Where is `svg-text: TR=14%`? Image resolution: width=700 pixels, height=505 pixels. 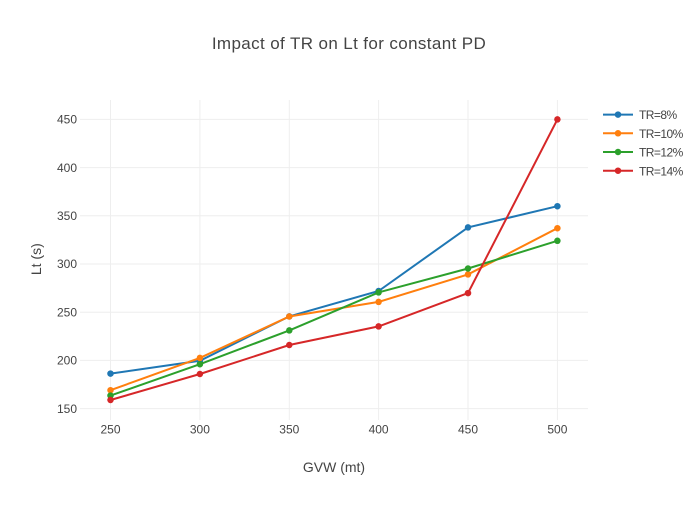
svg-text: TR=14% is located at coordinates (661, 171).